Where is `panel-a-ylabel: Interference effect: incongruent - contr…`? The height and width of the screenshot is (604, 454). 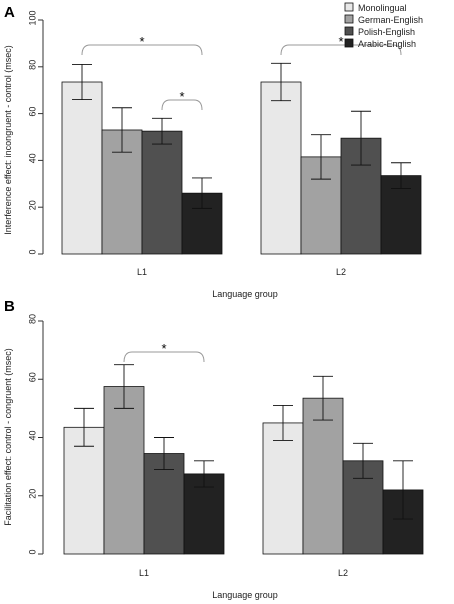 panel-a-ylabel: Interference effect: incongruent - contr… is located at coordinates (8, 139).